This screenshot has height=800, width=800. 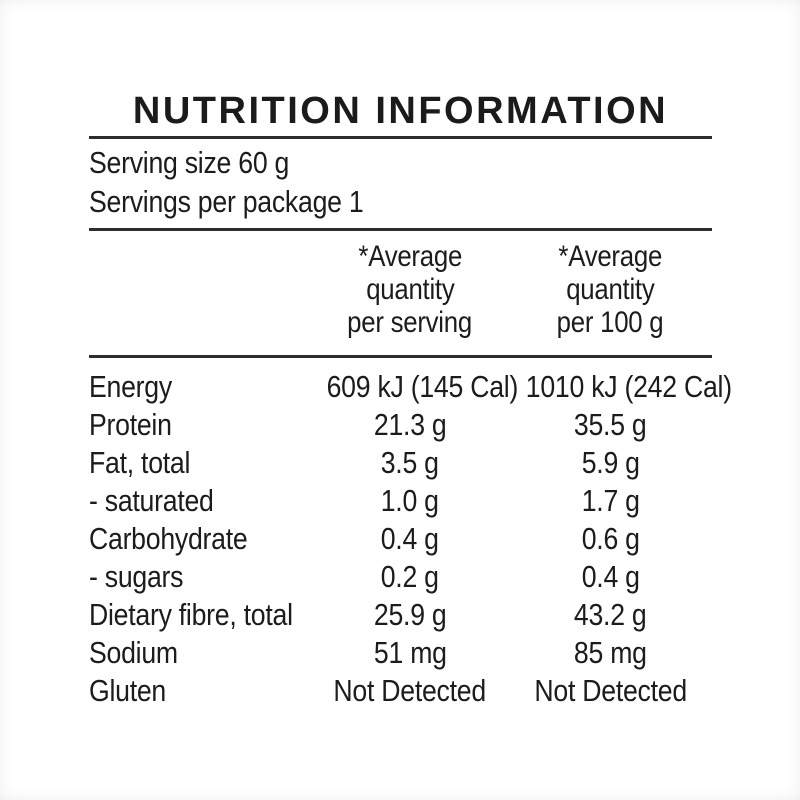 I want to click on value-per-100g: 0.6 g, so click(x=610, y=538).